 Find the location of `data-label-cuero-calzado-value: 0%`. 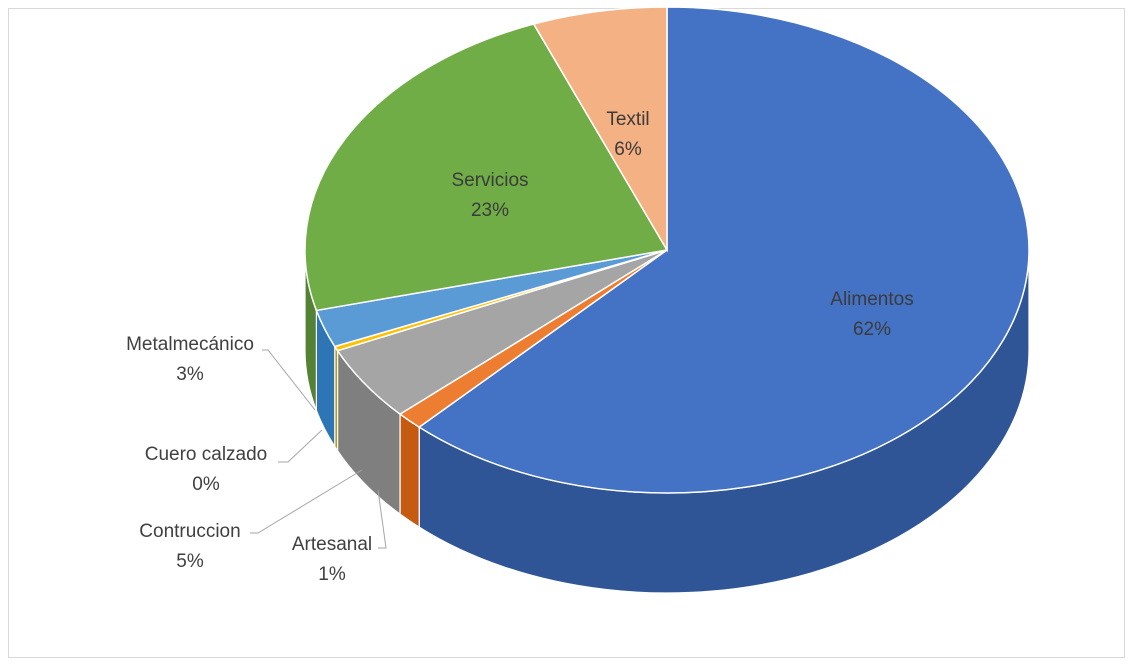

data-label-cuero-calzado-value: 0% is located at coordinates (206, 484).